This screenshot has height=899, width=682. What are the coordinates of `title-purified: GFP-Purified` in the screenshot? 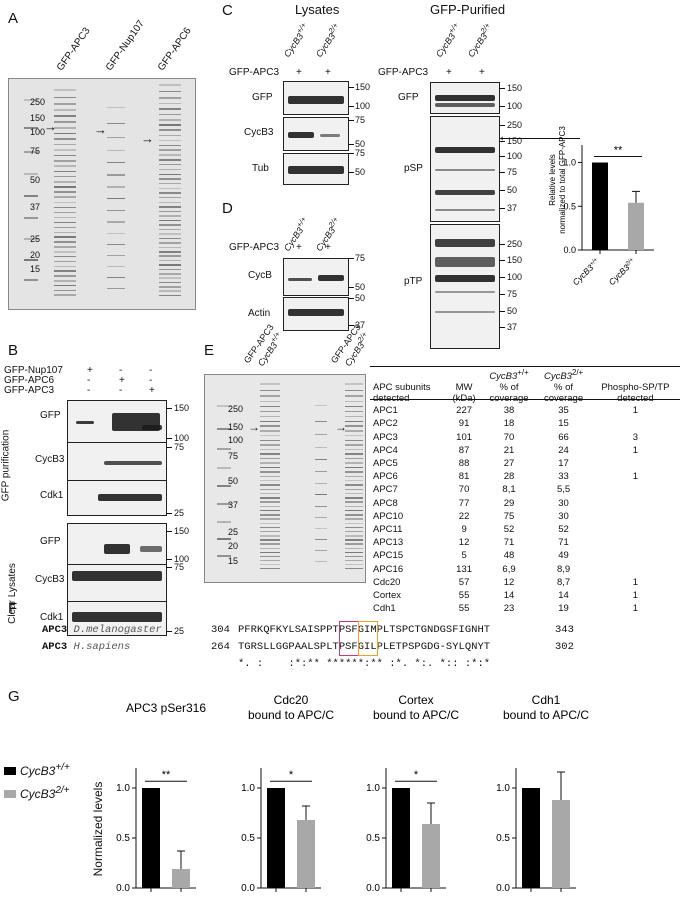 It's located at (468, 9).